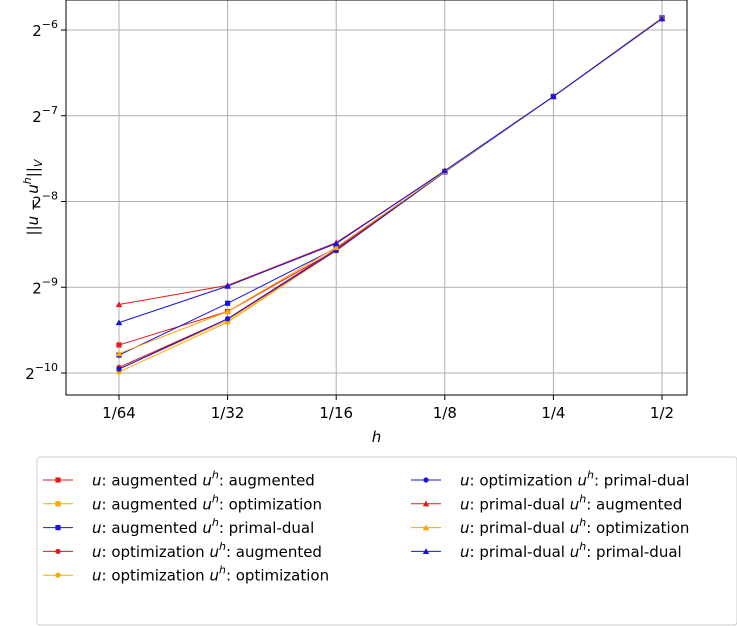 The image size is (737, 626). Describe the element at coordinates (228, 413) in the screenshot. I see `x-tick-label: 1/32` at that location.